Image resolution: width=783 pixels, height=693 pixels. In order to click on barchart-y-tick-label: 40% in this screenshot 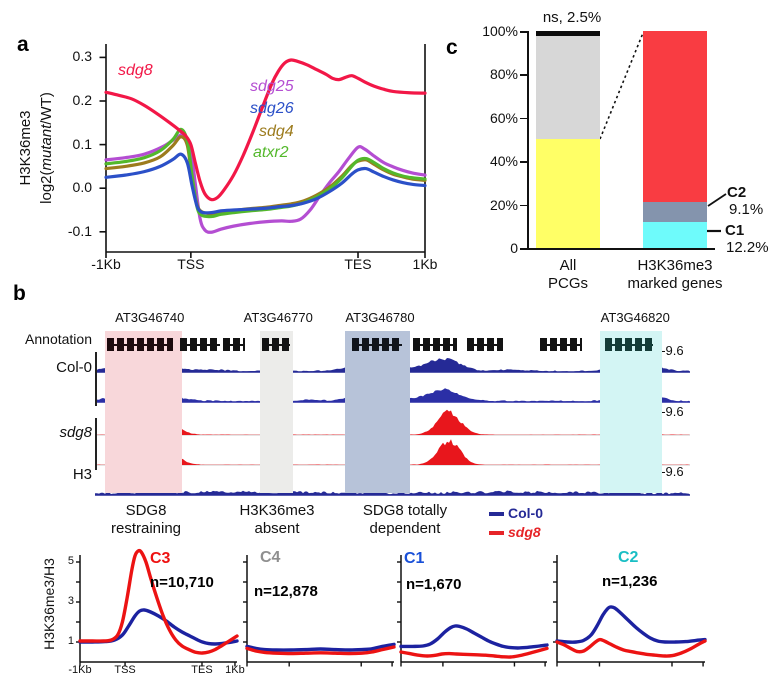, I will do `click(503, 161)`.